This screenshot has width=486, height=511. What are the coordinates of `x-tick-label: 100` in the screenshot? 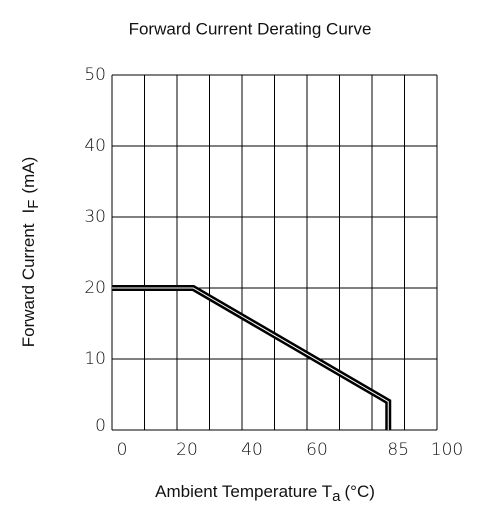 It's located at (447, 450).